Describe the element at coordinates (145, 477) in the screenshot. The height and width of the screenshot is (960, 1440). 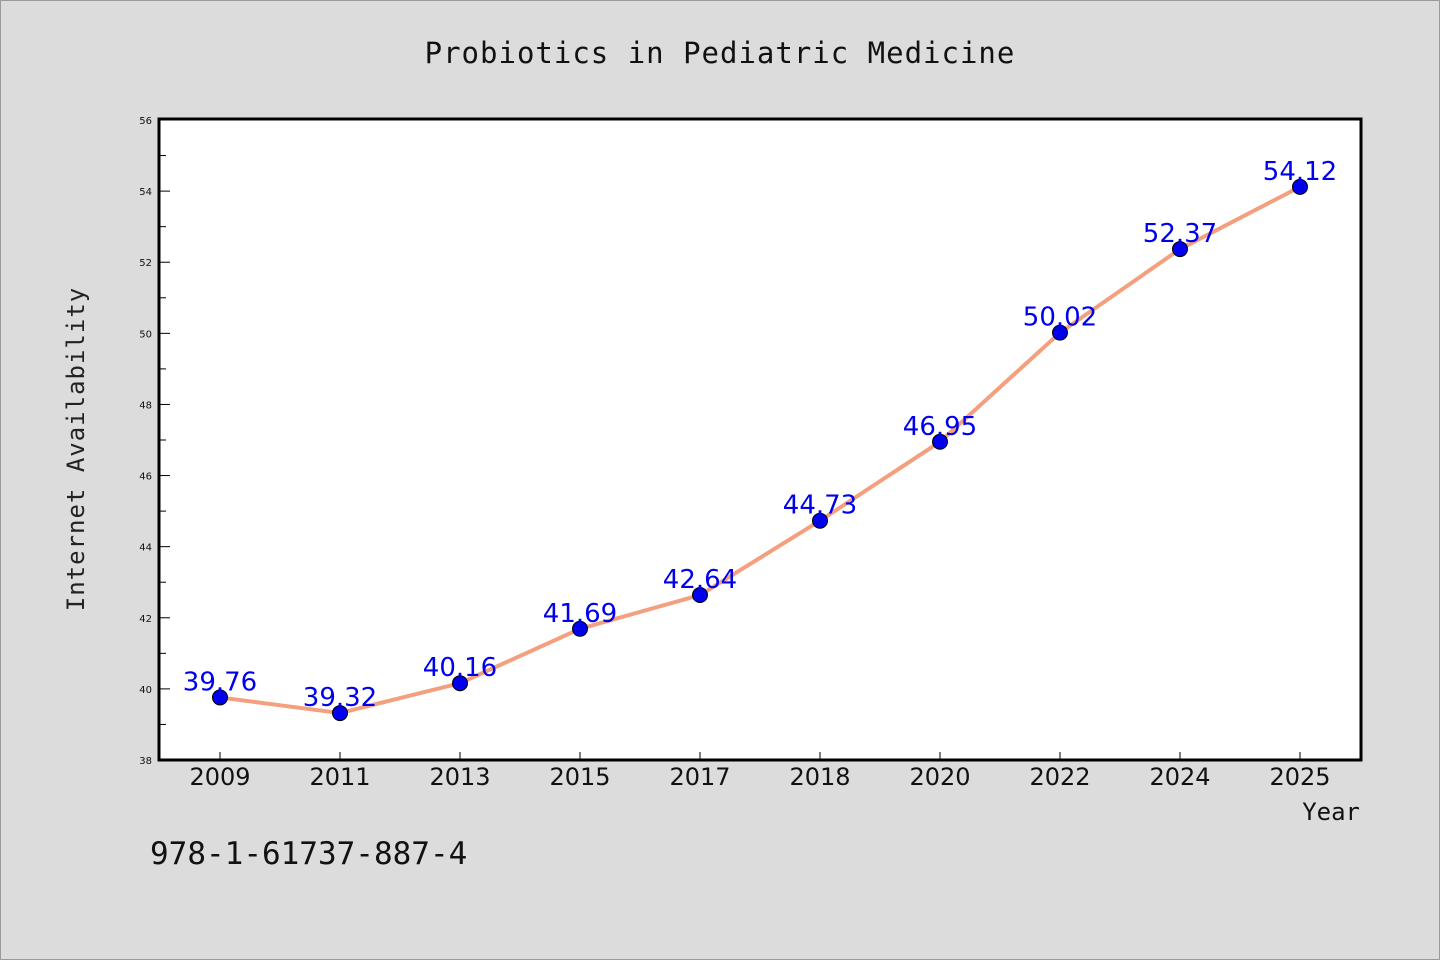
I see `y-tick-label: 46` at that location.